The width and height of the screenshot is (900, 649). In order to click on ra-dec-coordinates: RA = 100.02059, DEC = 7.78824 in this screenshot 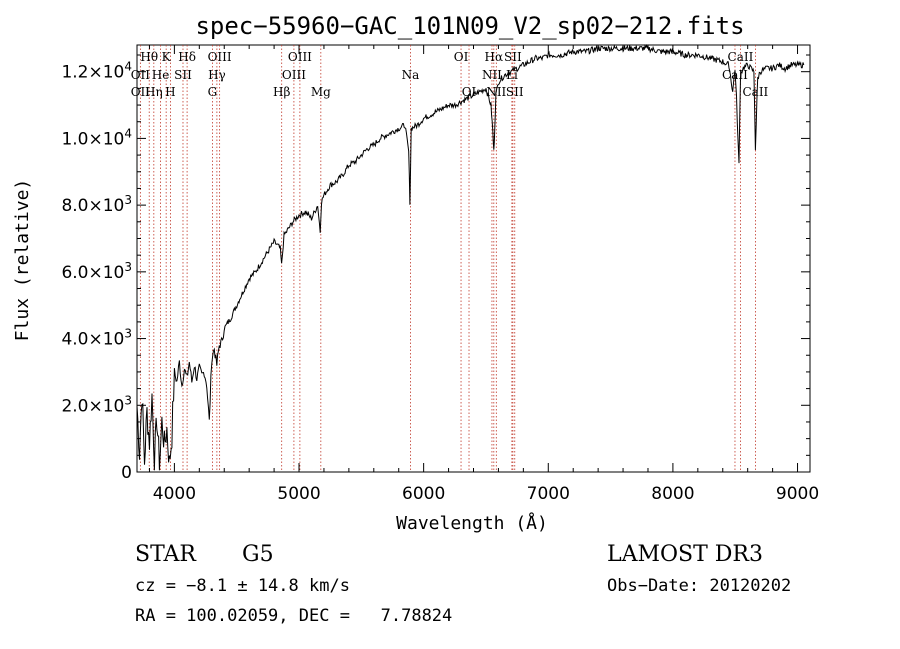, I will do `click(293, 616)`.